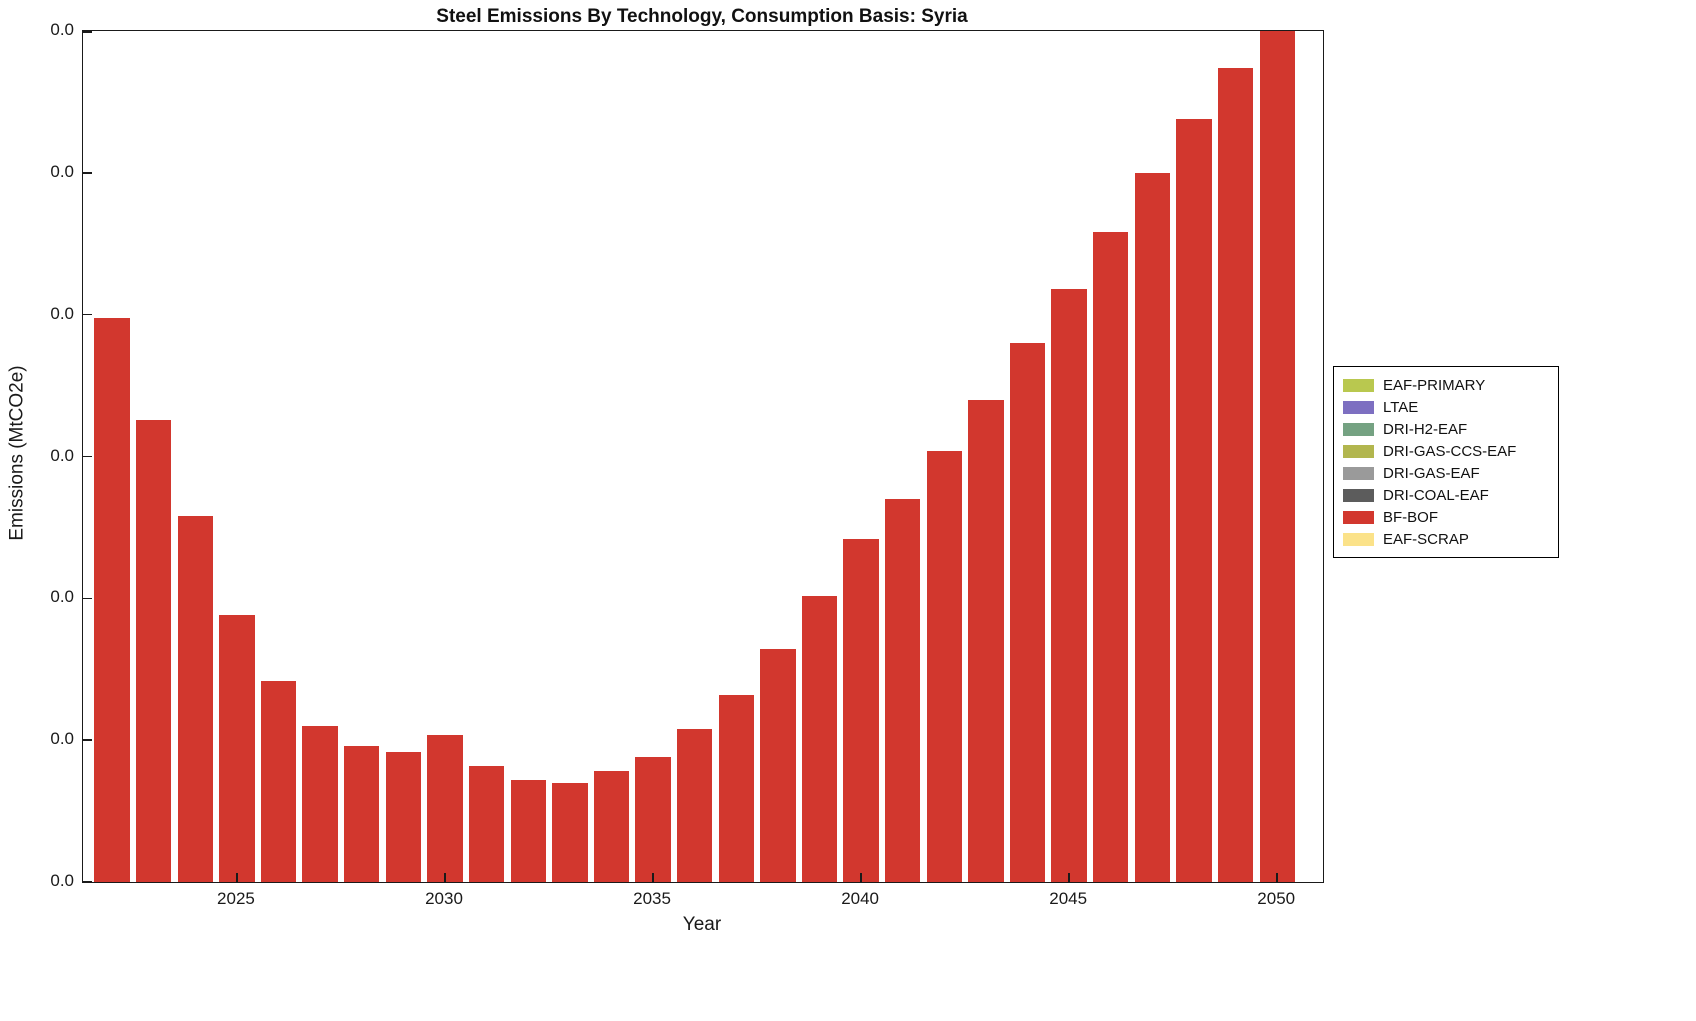  What do you see at coordinates (1450, 451) in the screenshot?
I see `legend-label: DRI-GAS-CCS-EAF` at bounding box center [1450, 451].